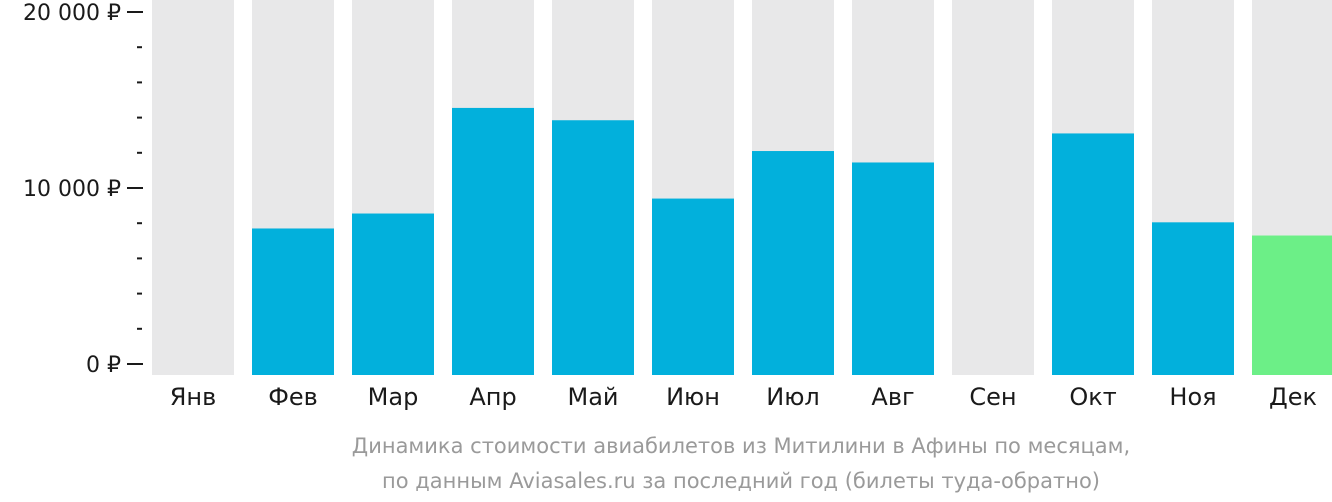  What do you see at coordinates (793, 397) in the screenshot?
I see `x-tick-label-07: Июл` at bounding box center [793, 397].